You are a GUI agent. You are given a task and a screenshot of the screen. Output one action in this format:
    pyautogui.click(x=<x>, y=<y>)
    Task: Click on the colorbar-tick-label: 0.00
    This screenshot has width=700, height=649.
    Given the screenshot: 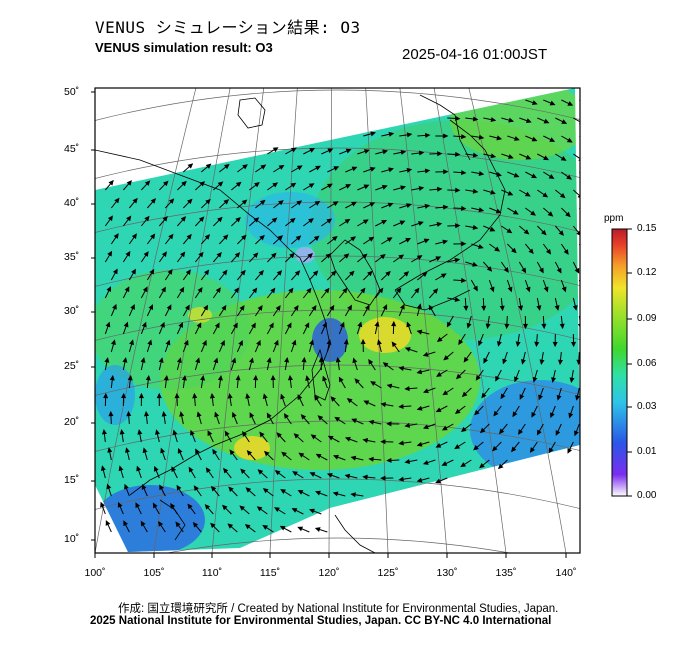 What is the action you would take?
    pyautogui.click(x=647, y=495)
    